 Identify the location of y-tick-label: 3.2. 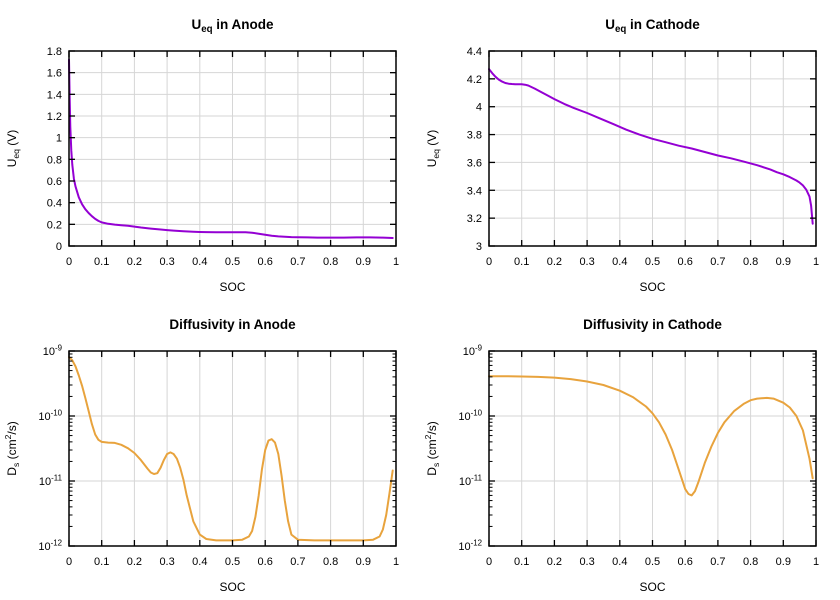
(474, 219).